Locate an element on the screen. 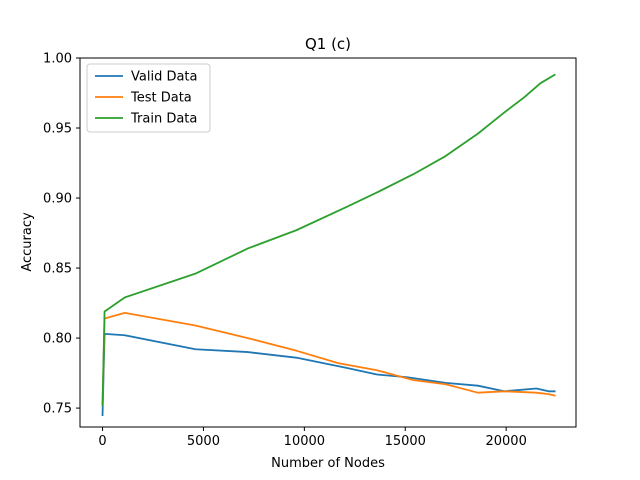 The width and height of the screenshot is (640, 480). x-axis-label: Number of Nodes is located at coordinates (328, 463).